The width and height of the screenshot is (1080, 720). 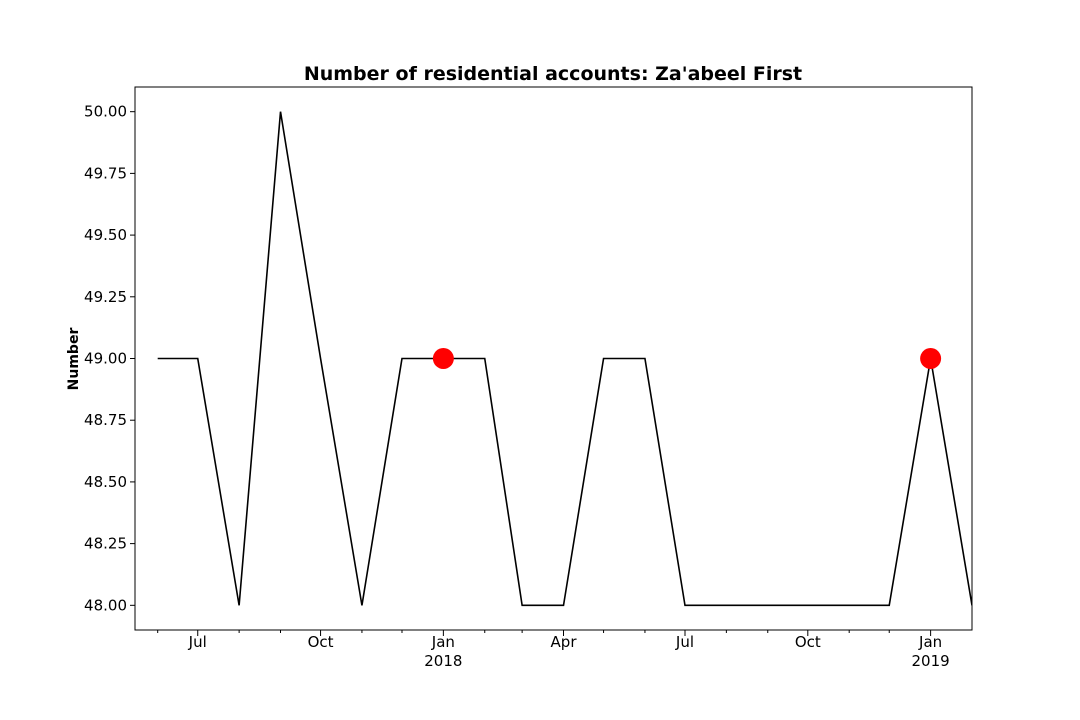 I want to click on y-tick-label: 49.50, so click(x=105, y=235).